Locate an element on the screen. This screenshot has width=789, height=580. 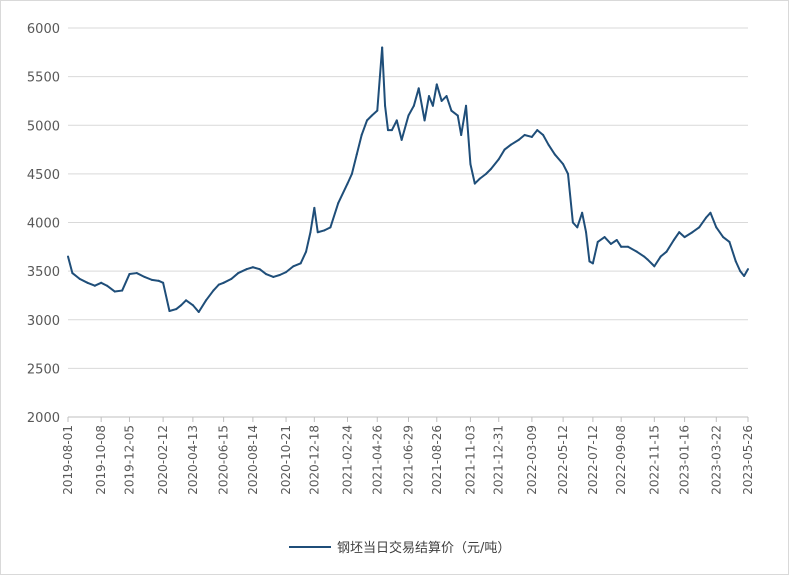
x-tick-label: 2022-03-09 is located at coordinates (532, 460).